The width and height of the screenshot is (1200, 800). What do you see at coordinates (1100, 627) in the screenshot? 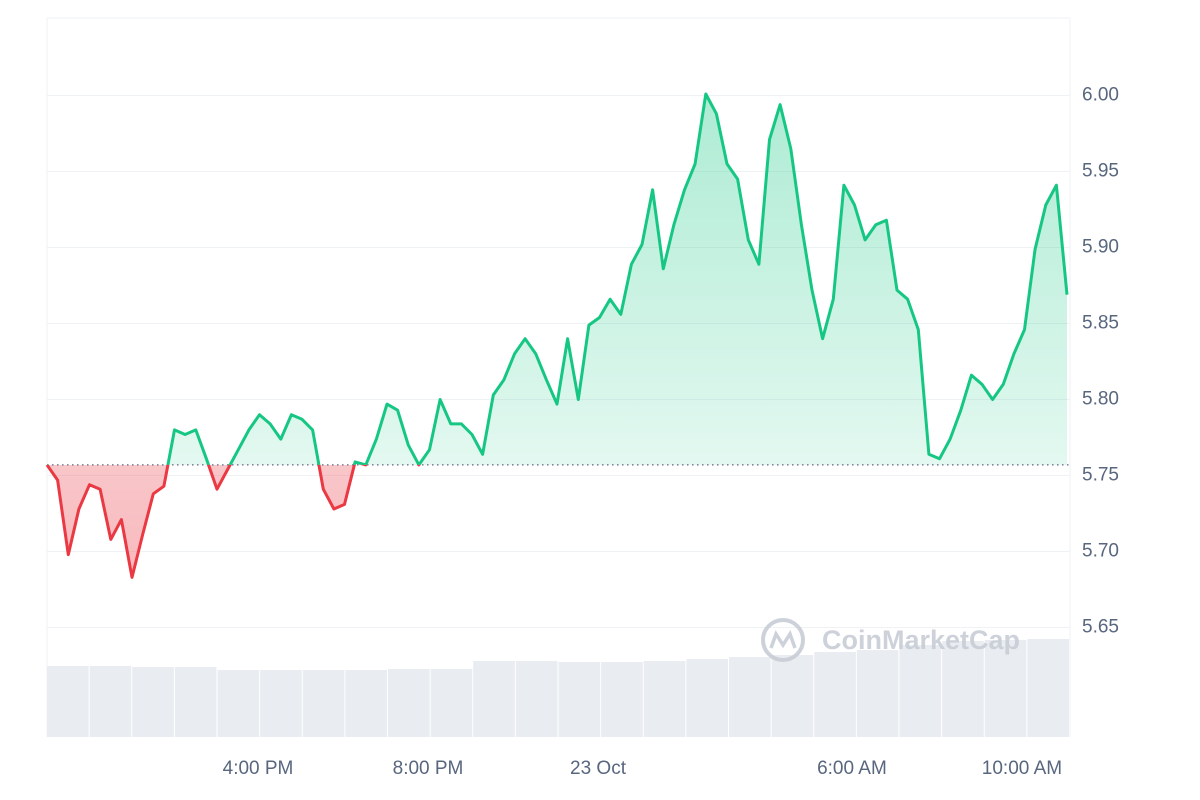
I see `y-tick-label: 5.65` at bounding box center [1100, 627].